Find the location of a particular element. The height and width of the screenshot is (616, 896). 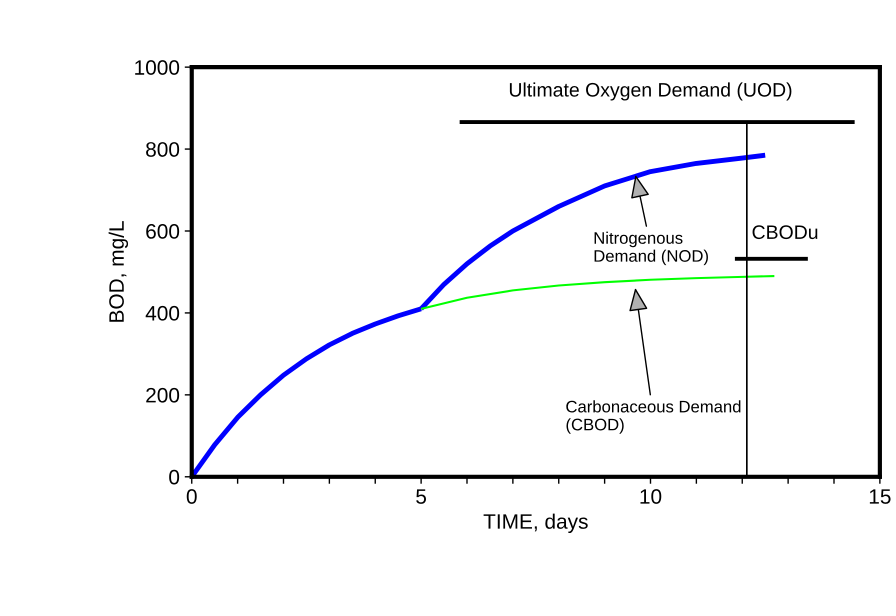

annotation: Ultimate Oxygen Demand (UOD) is located at coordinates (651, 91).